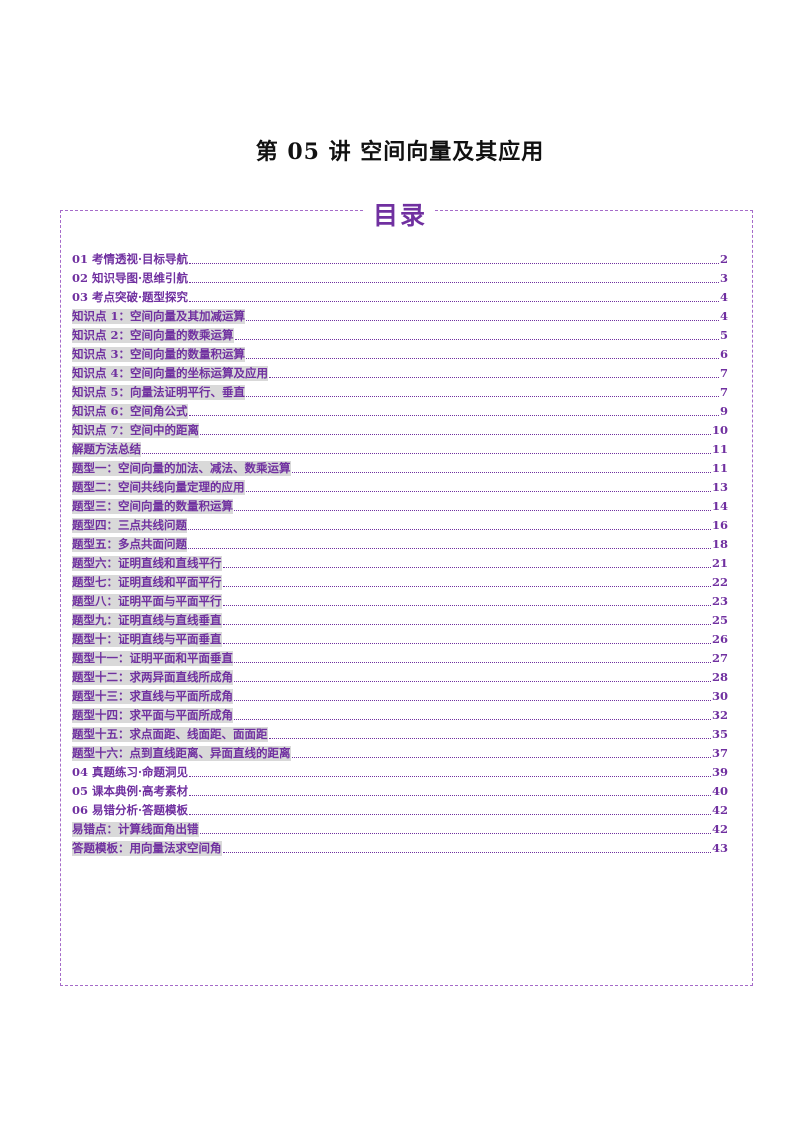  What do you see at coordinates (719, 658) in the screenshot?
I see `toc-entry-page: 27` at bounding box center [719, 658].